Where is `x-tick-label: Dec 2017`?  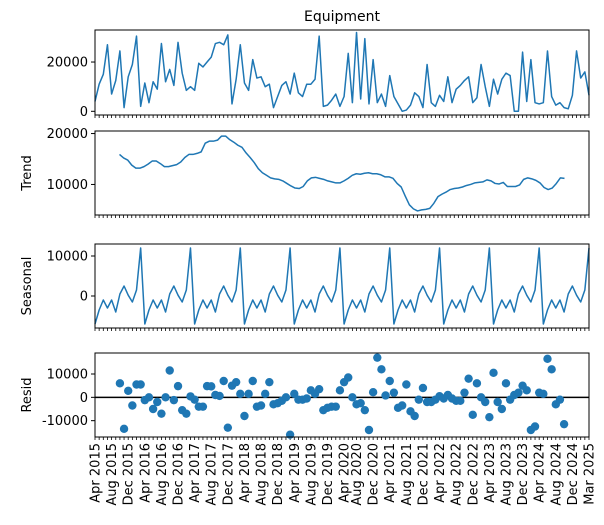
x-tick-label: Dec 2017 is located at coordinates (228, 474).